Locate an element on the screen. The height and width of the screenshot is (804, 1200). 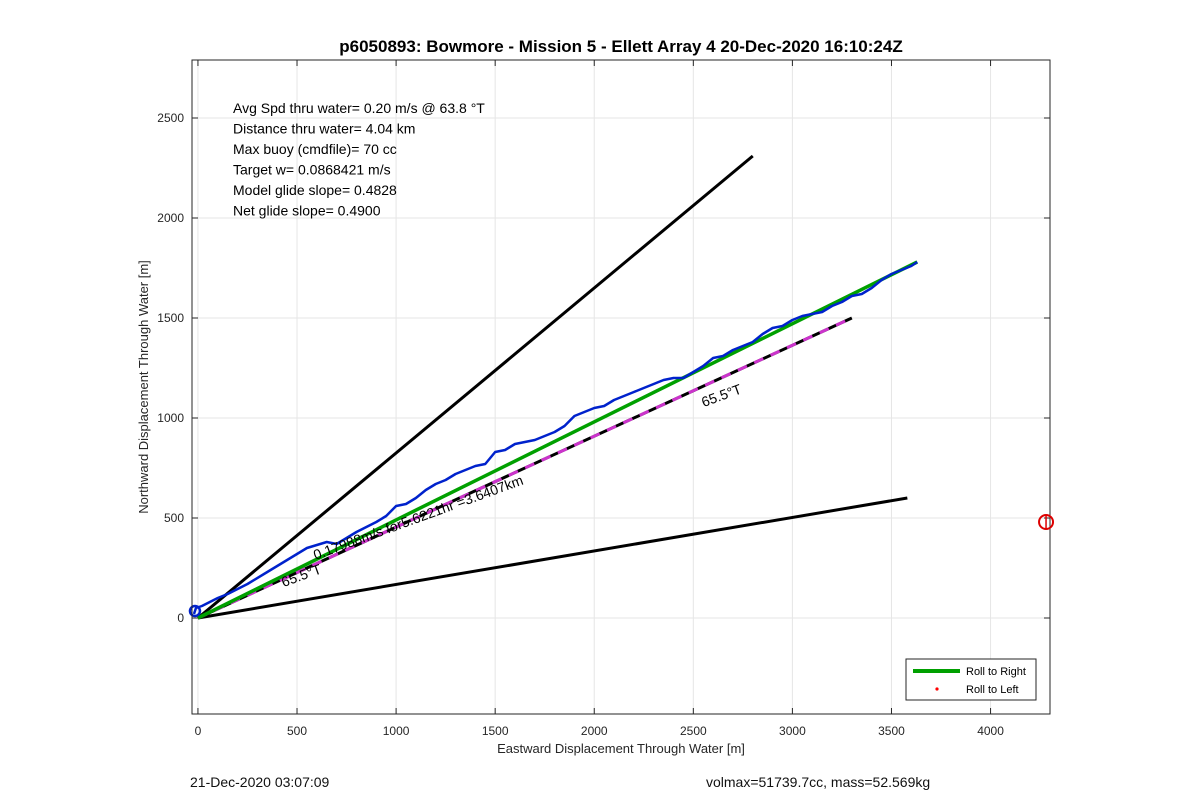
y-axis-label: Northward Displacement Through Water [m] is located at coordinates (143, 387).